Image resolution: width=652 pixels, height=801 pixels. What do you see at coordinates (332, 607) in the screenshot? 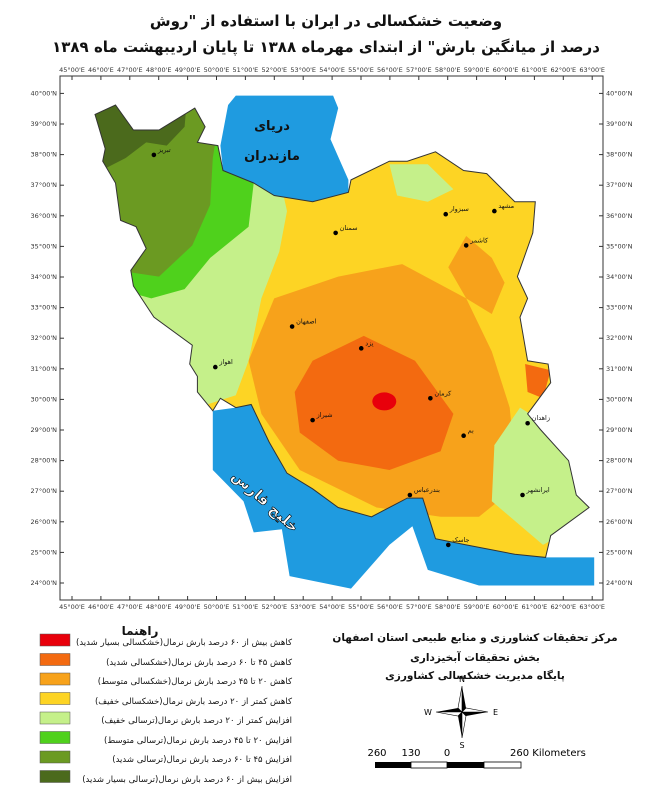
I see `lon-tick-label: 54°00'E` at bounding box center [332, 607].